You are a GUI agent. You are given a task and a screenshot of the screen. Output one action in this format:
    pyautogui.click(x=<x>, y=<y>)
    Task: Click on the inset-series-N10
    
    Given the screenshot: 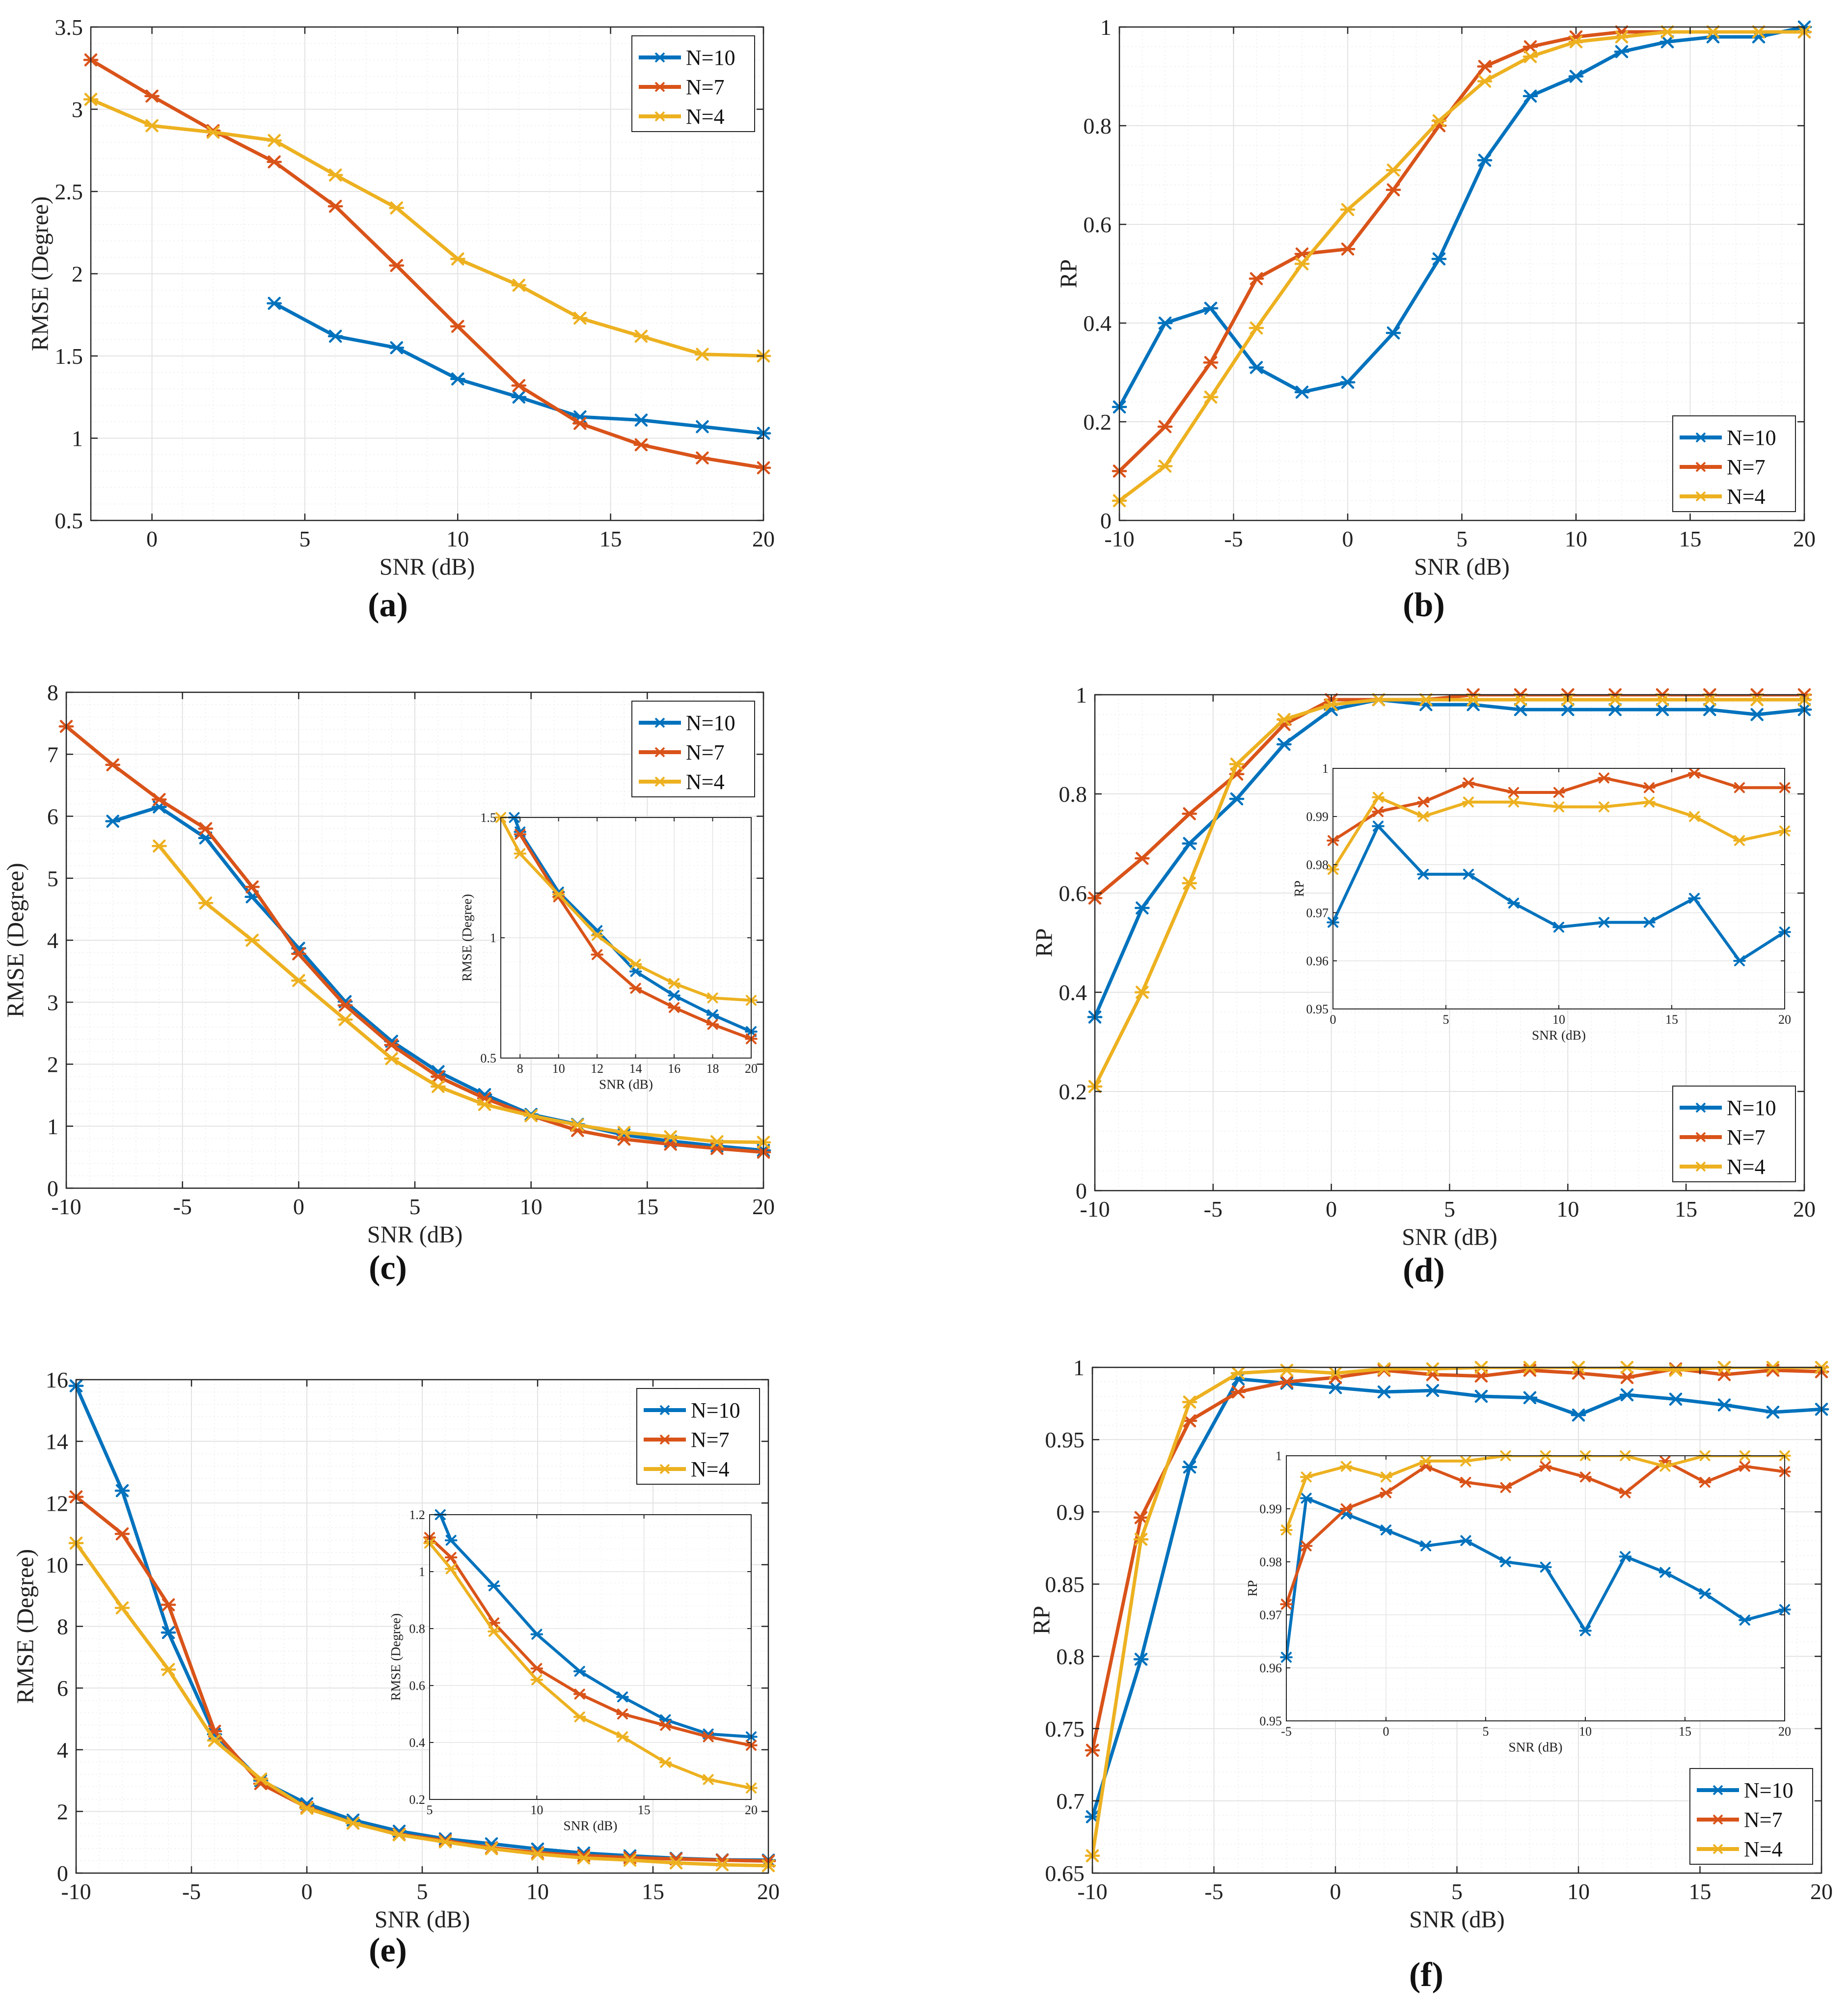 What is the action you would take?
    pyautogui.click(x=1535, y=1578)
    